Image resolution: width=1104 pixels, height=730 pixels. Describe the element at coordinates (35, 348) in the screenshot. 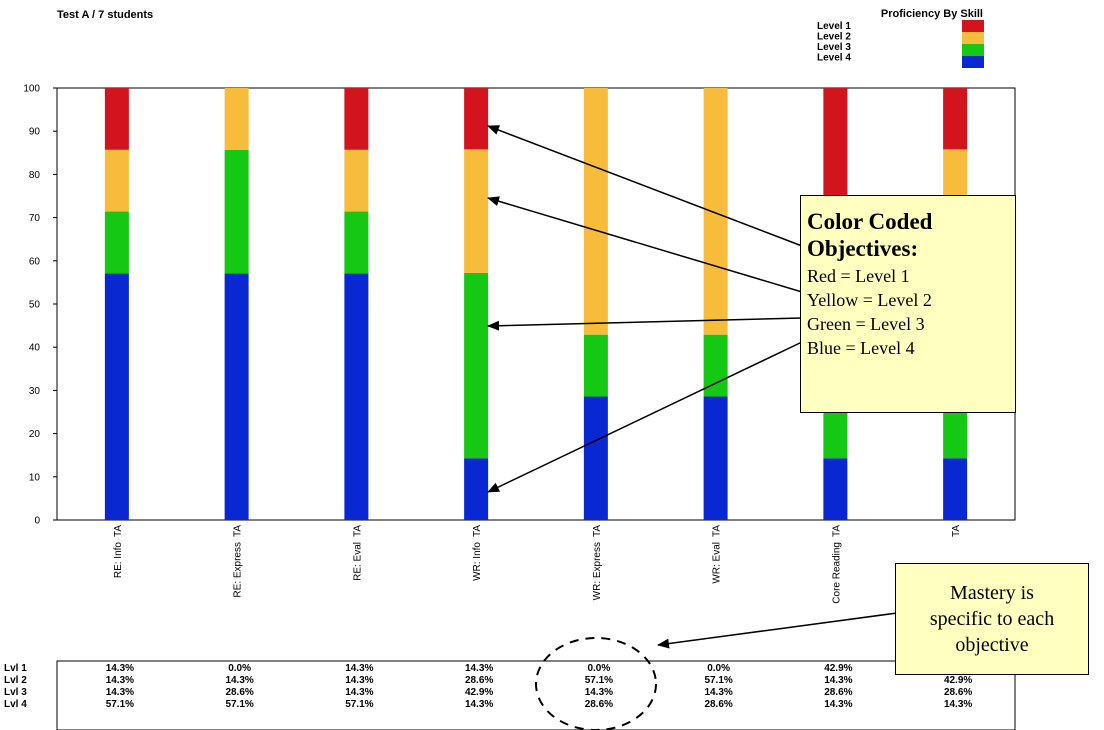

I see `y-tick-label: 40` at that location.